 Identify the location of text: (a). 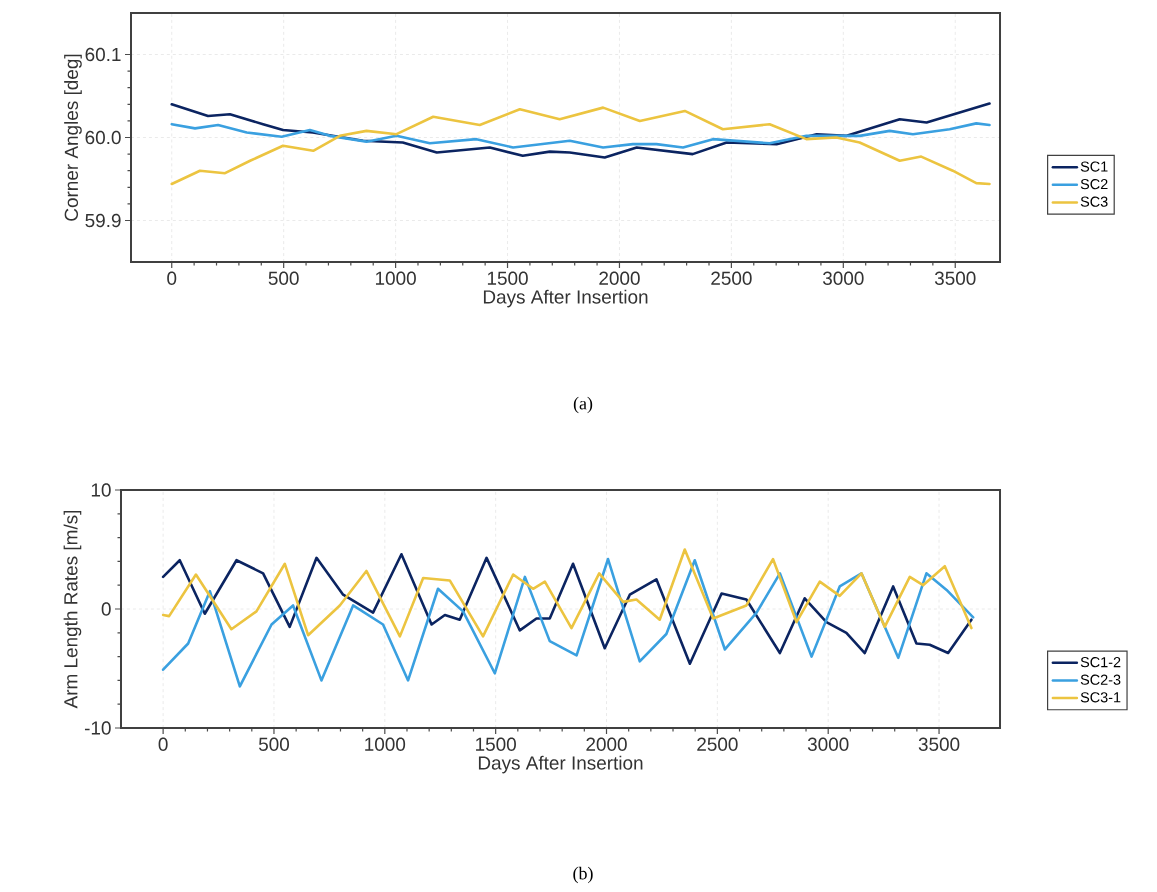
(583, 405).